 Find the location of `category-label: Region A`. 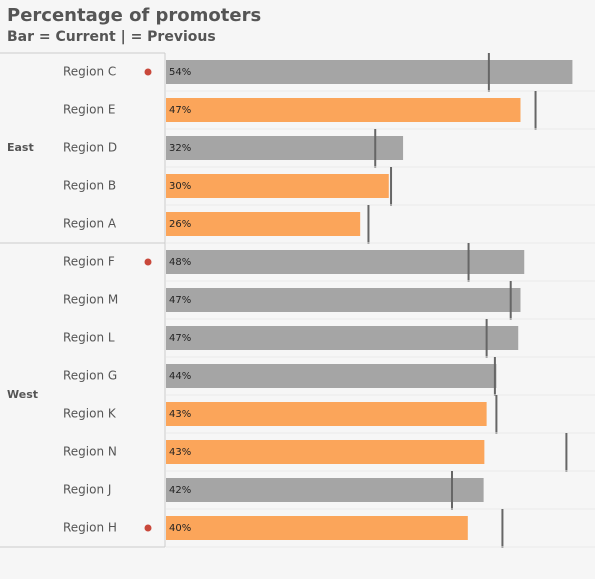

category-label: Region A is located at coordinates (90, 224).